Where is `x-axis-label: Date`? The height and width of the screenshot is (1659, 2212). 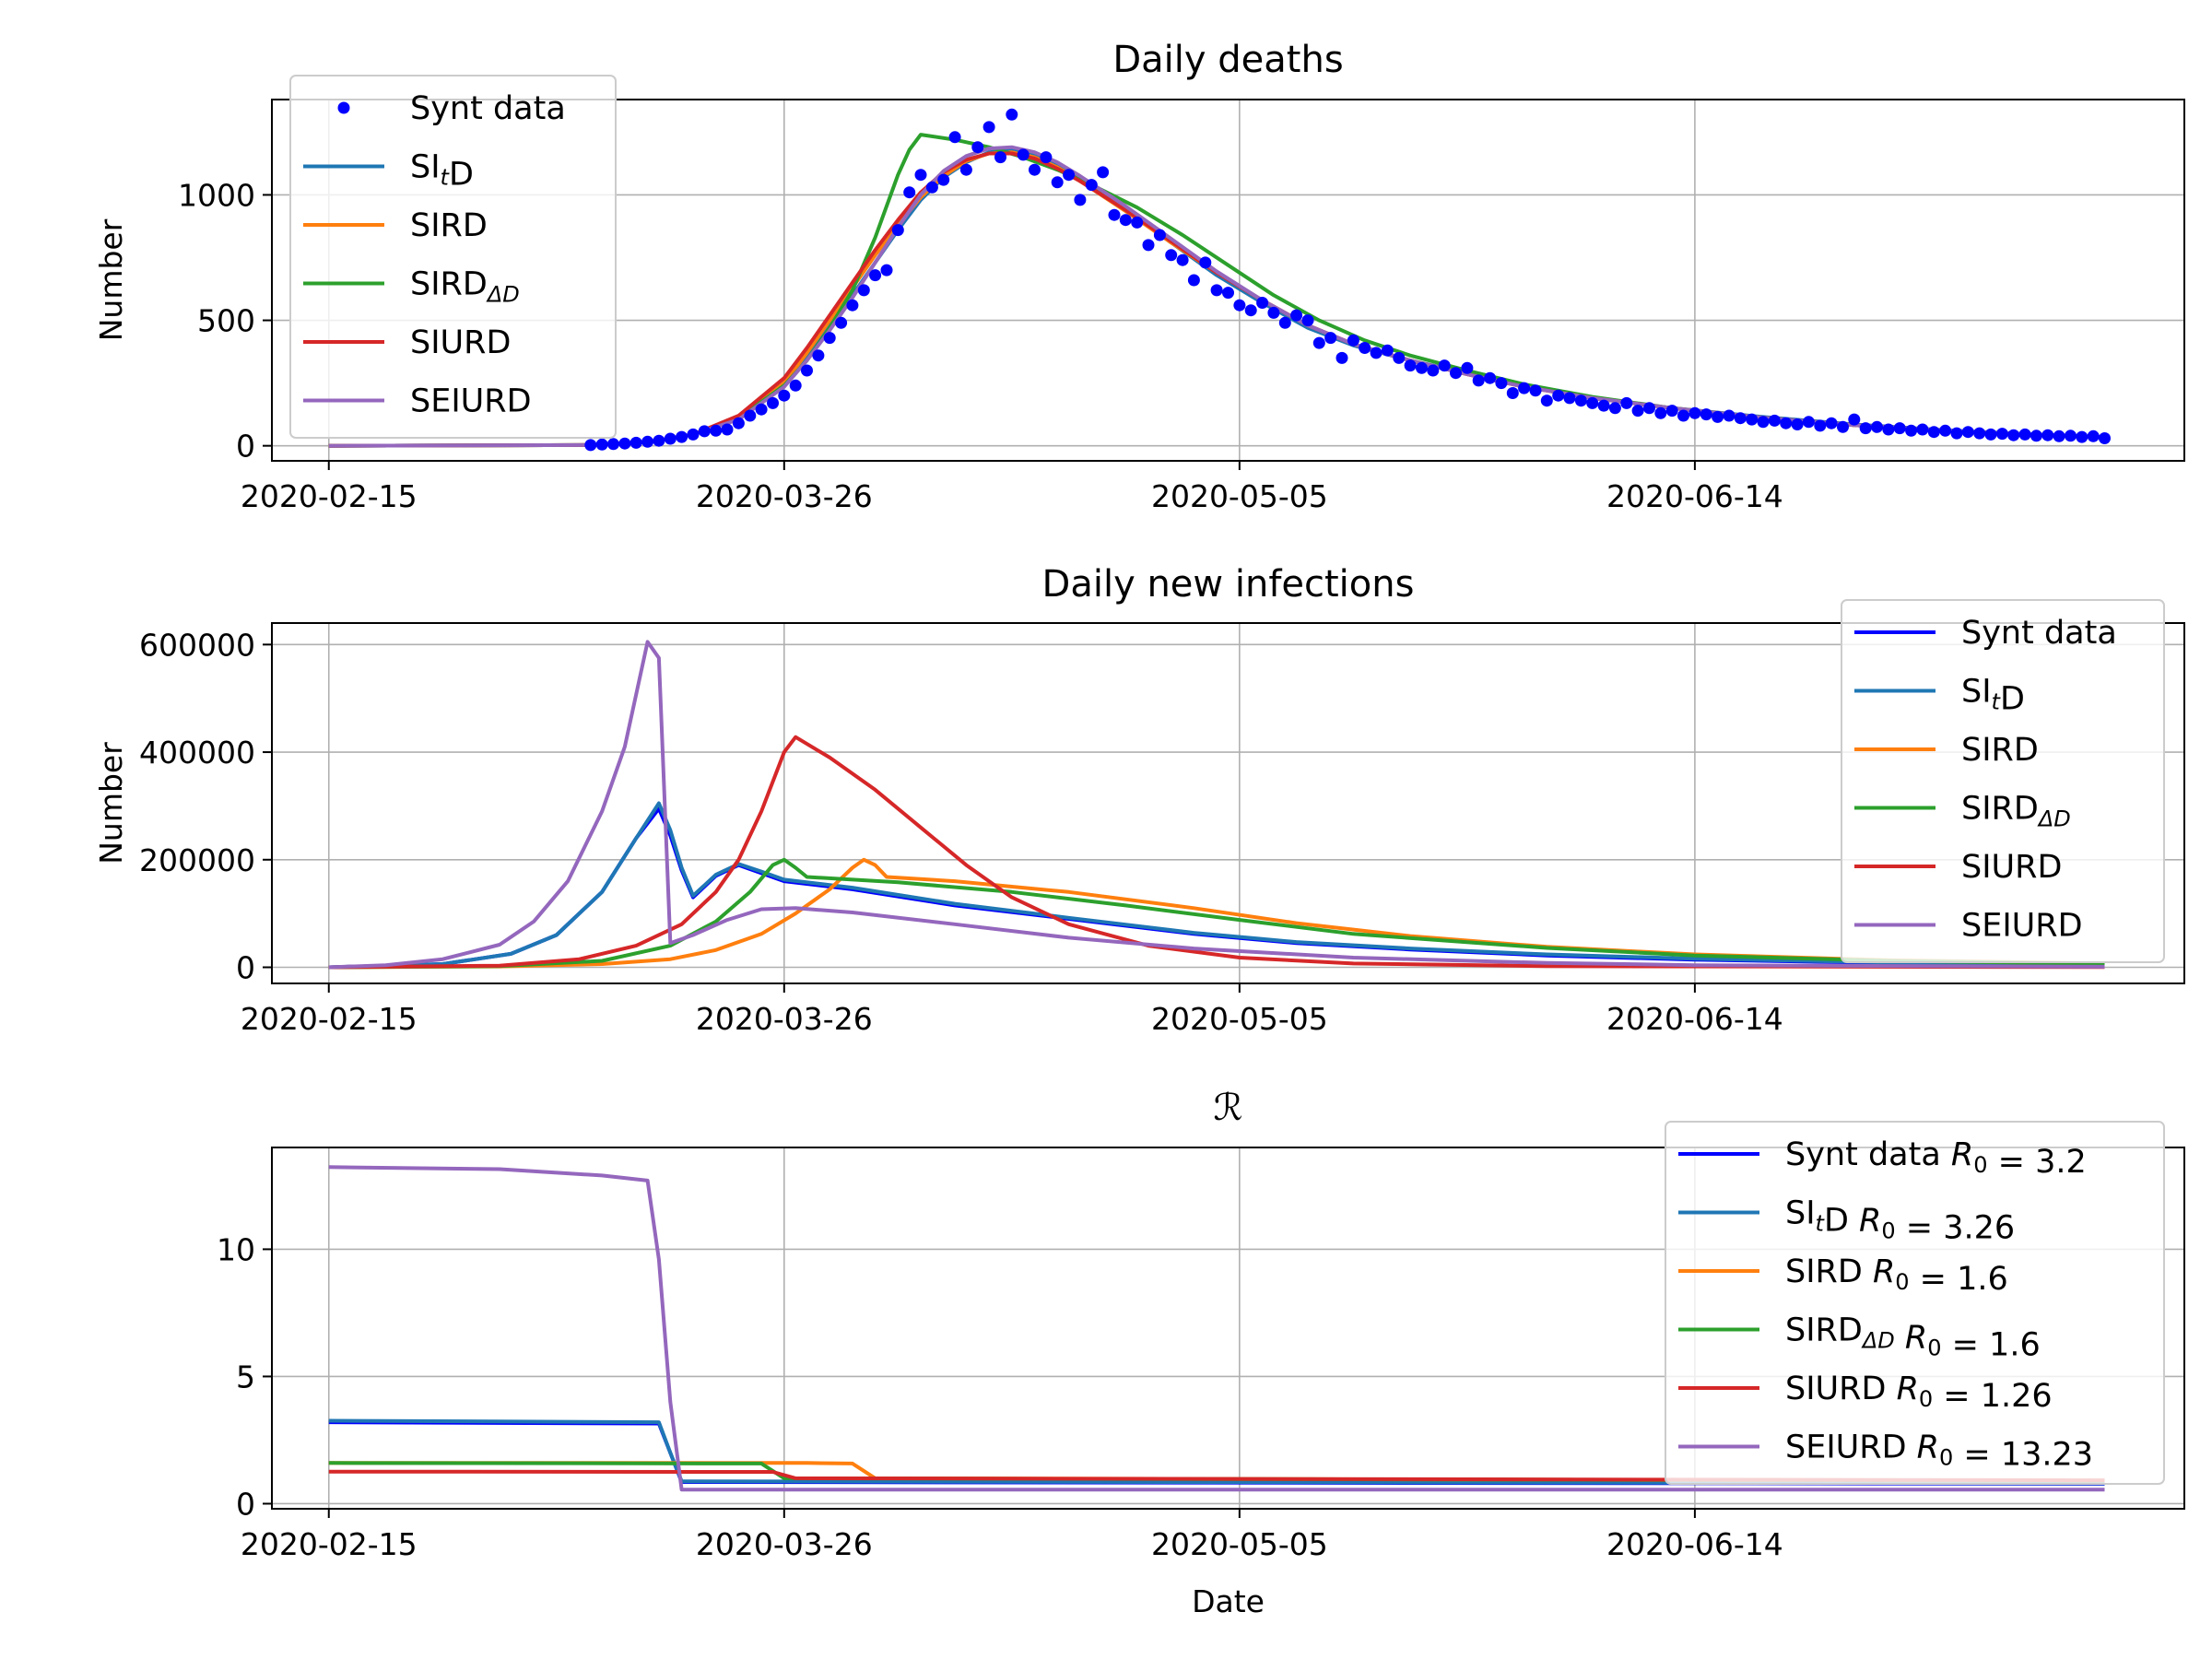 x-axis-label: Date is located at coordinates (1228, 1601).